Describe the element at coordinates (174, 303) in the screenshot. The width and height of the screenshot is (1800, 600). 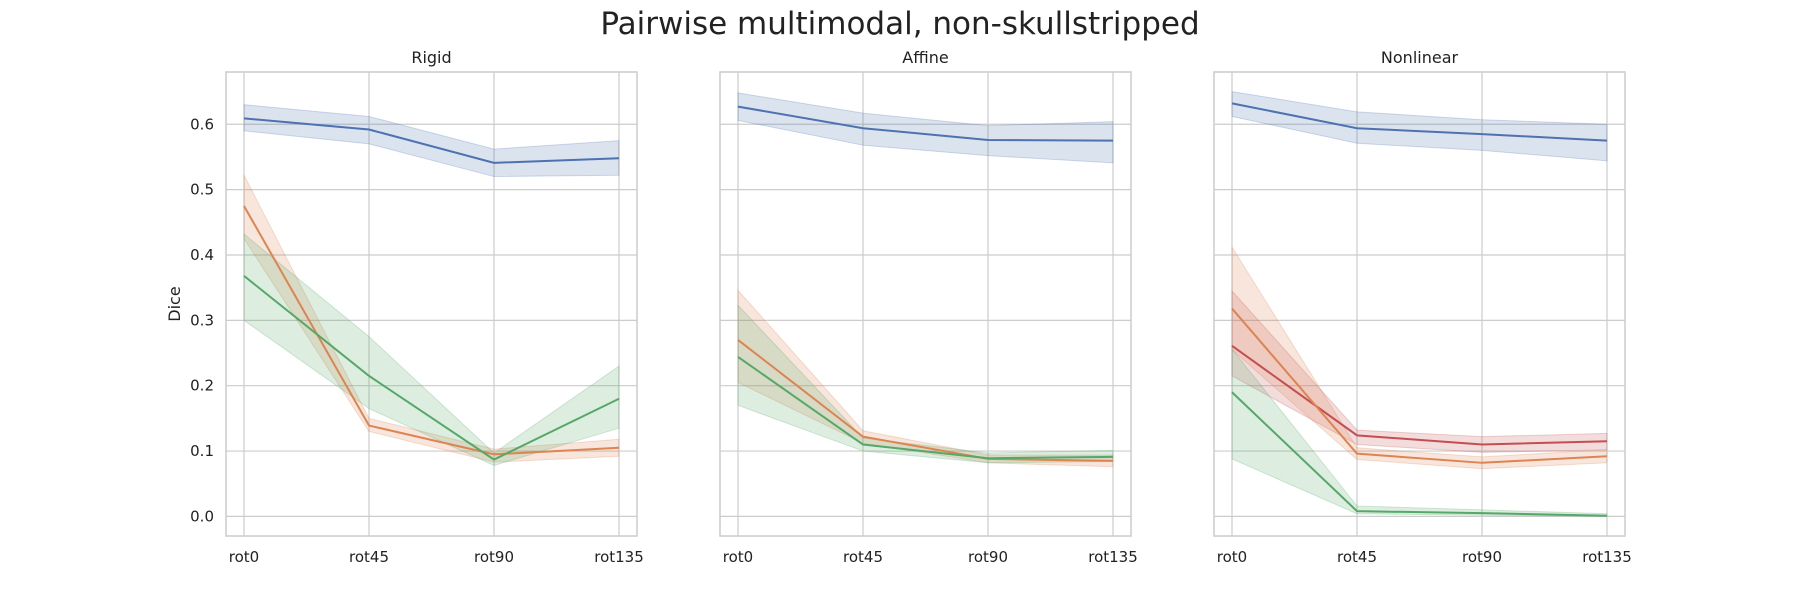
I see `y-axis-label: Dice` at that location.